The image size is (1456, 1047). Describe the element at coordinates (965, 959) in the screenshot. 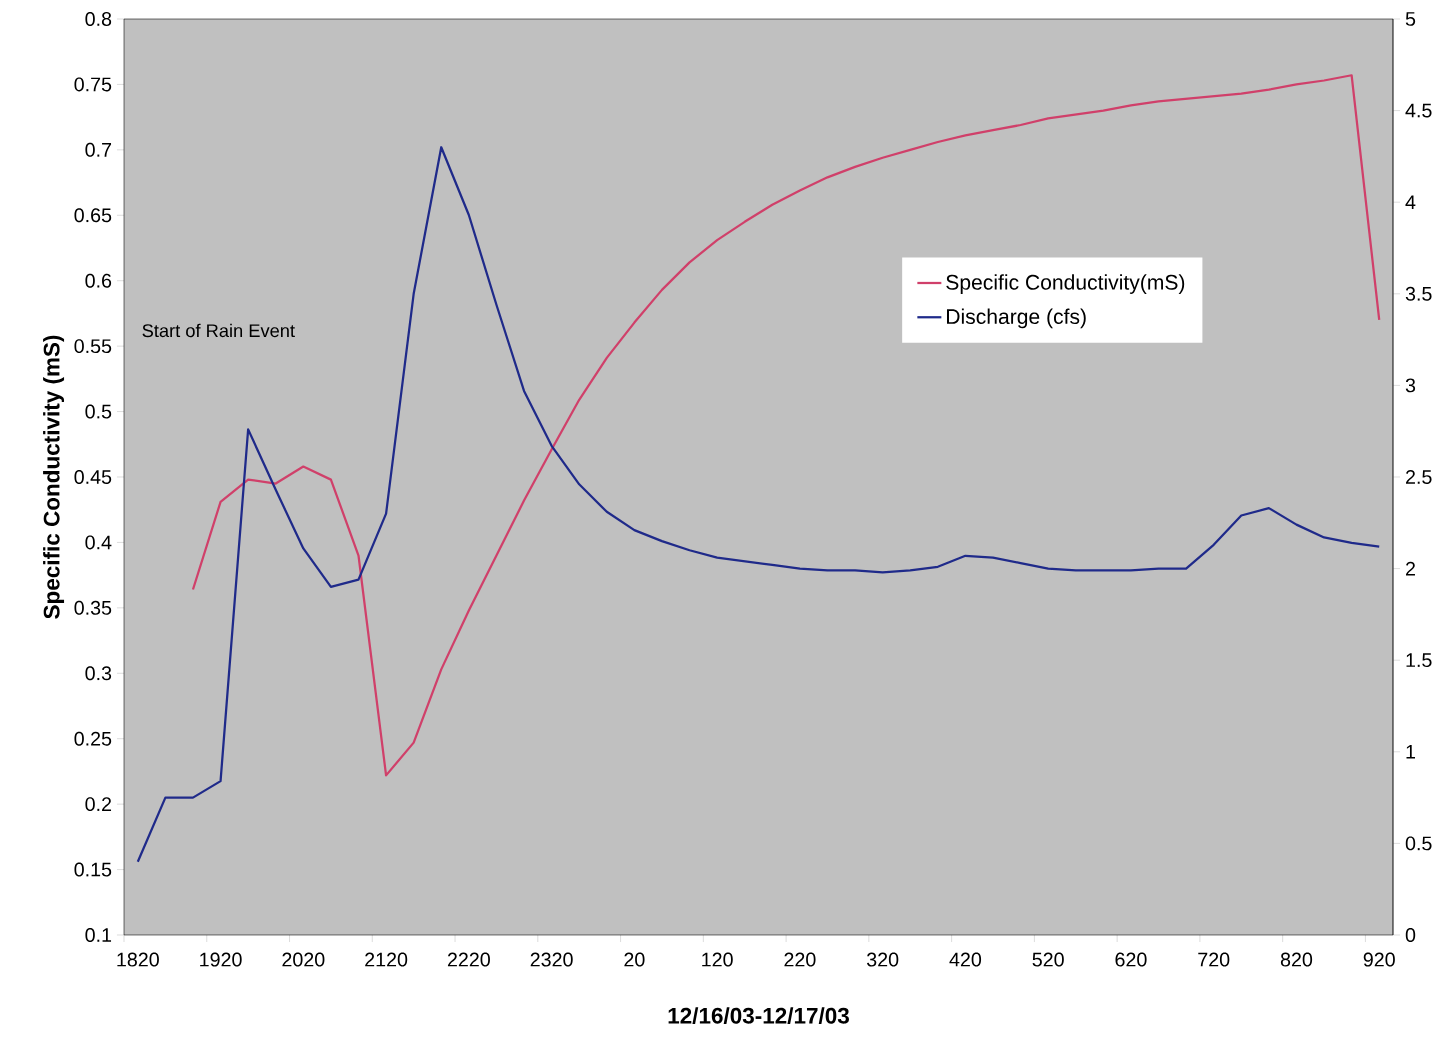

I see `x-tick-label: 420` at that location.